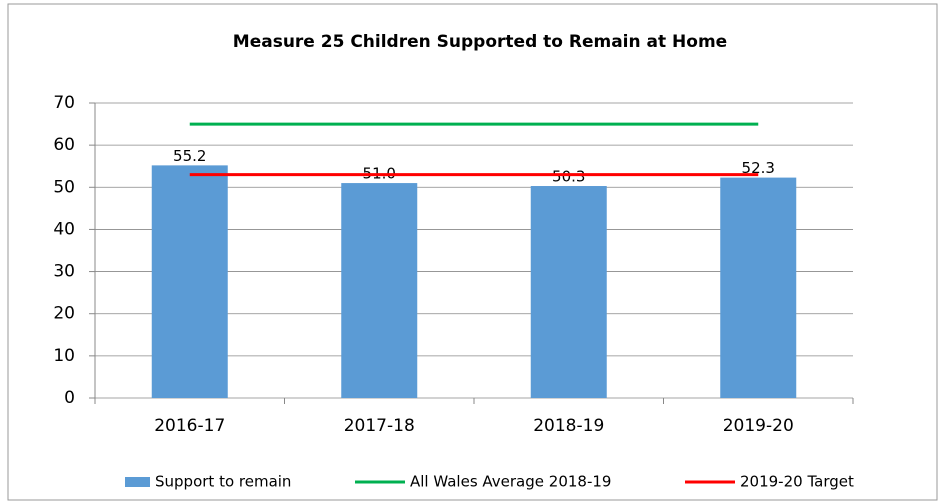 The height and width of the screenshot is (504, 942). Describe the element at coordinates (189, 156) in the screenshot. I see `data-label: 55.2` at that location.